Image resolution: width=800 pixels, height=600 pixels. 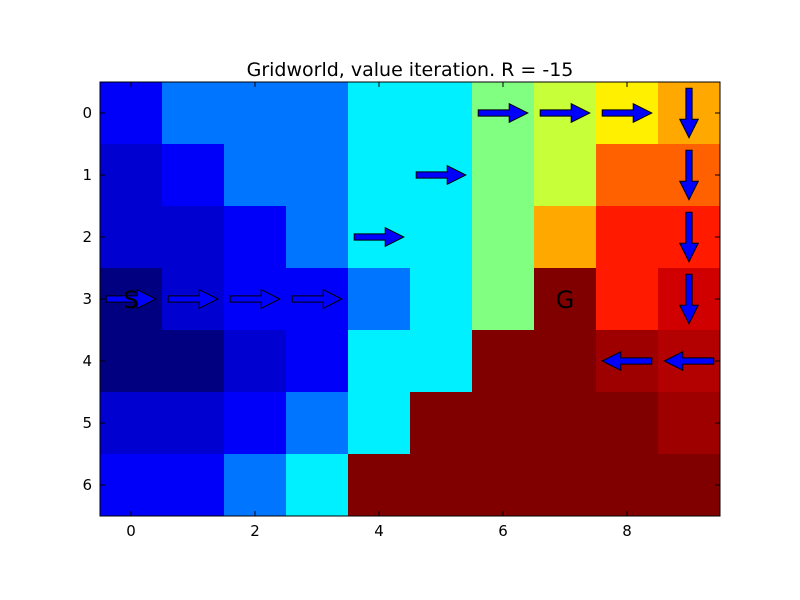 What do you see at coordinates (87, 113) in the screenshot?
I see `y-tick-label: 0` at bounding box center [87, 113].